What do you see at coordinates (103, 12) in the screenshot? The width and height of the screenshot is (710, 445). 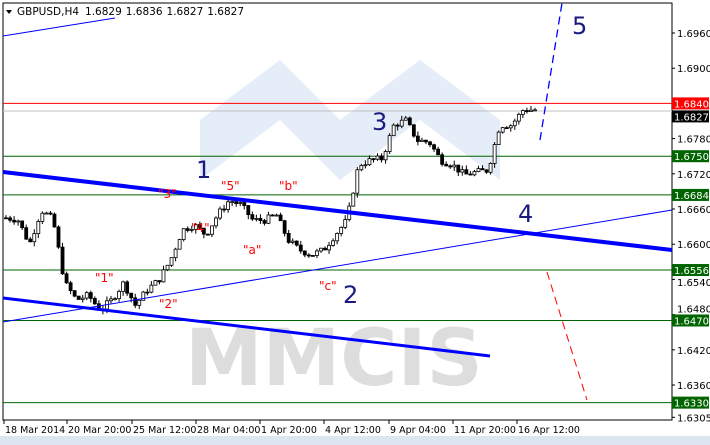 I see `header-open: 1.6829` at bounding box center [103, 12].